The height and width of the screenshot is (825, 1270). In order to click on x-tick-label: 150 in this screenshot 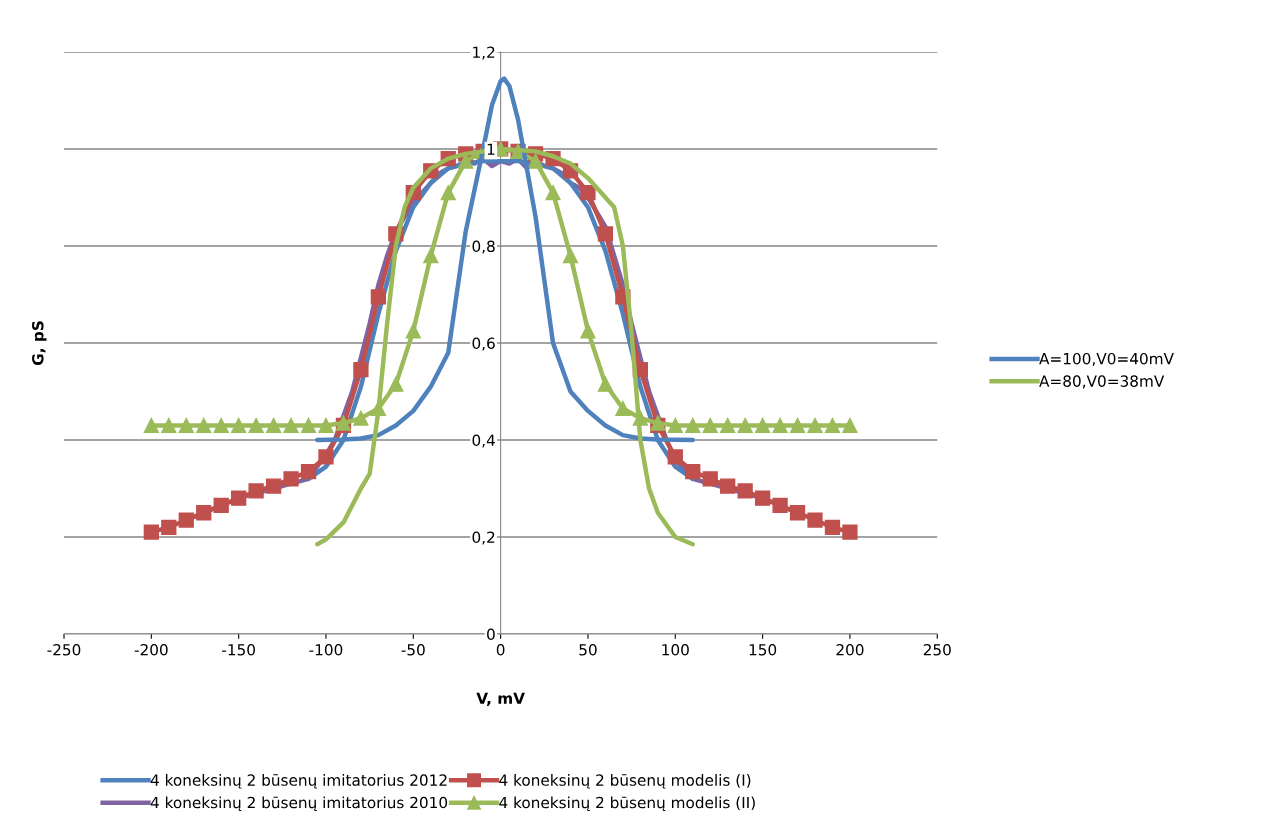, I will do `click(763, 650)`.